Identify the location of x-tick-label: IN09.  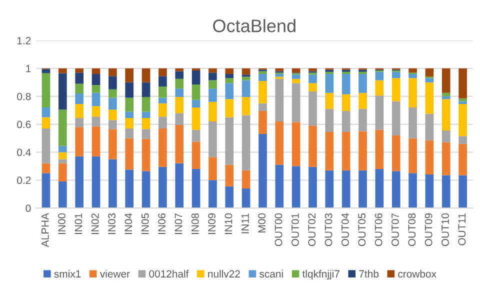
(212, 223).